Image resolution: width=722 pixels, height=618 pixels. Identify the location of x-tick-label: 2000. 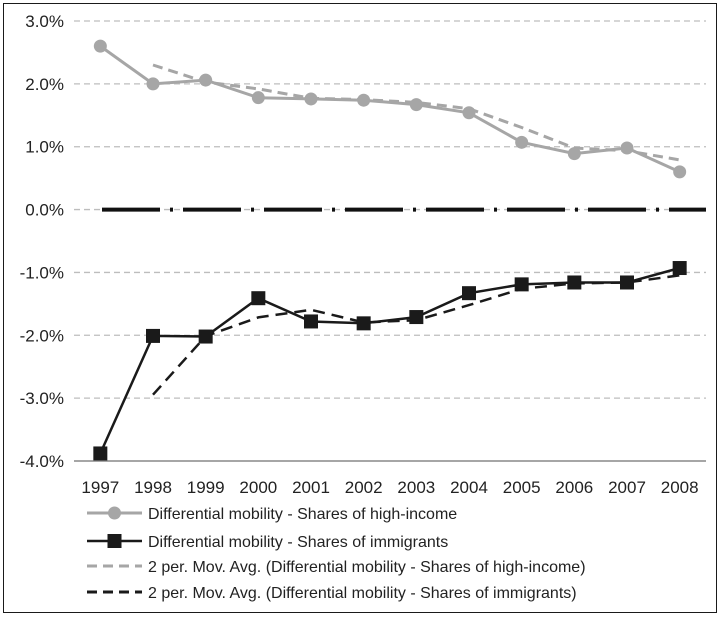
(258, 487).